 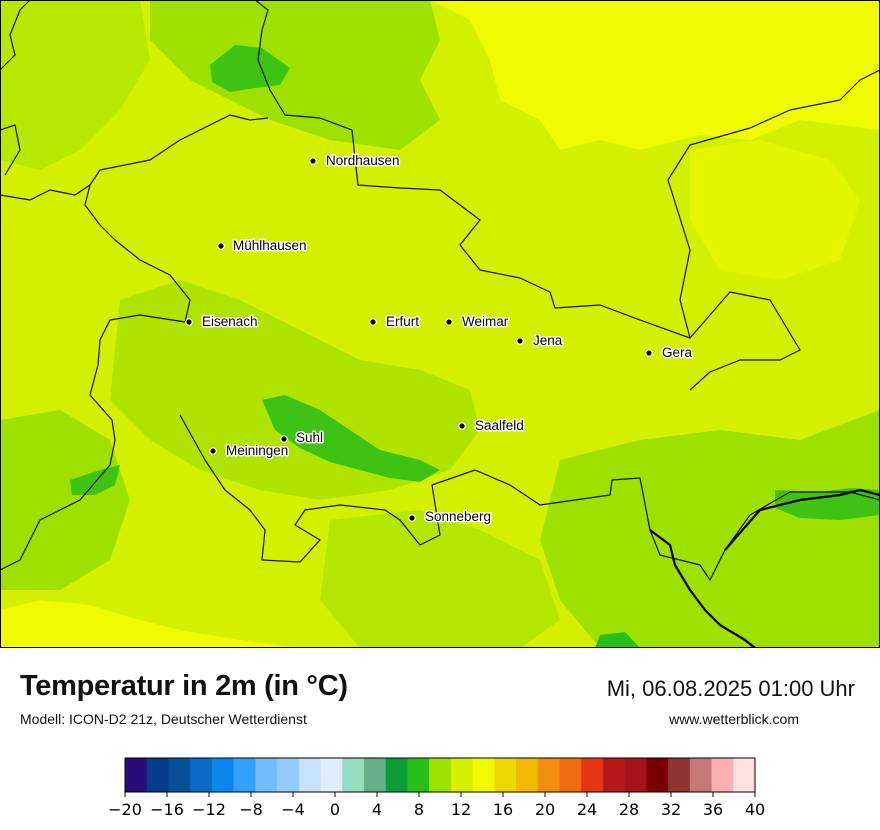 What do you see at coordinates (150, 624) in the screenshot?
I see `warm-area-bottom-left` at bounding box center [150, 624].